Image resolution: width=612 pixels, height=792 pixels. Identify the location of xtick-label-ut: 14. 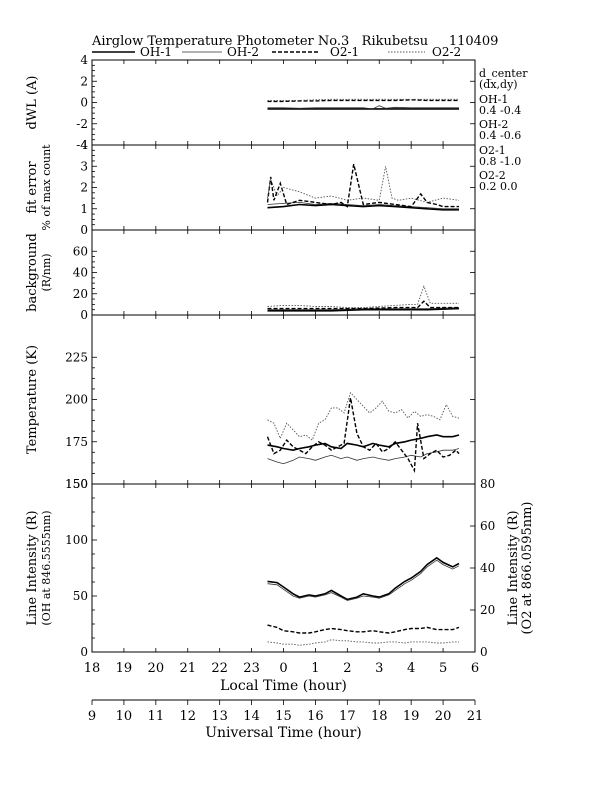
(251, 716).